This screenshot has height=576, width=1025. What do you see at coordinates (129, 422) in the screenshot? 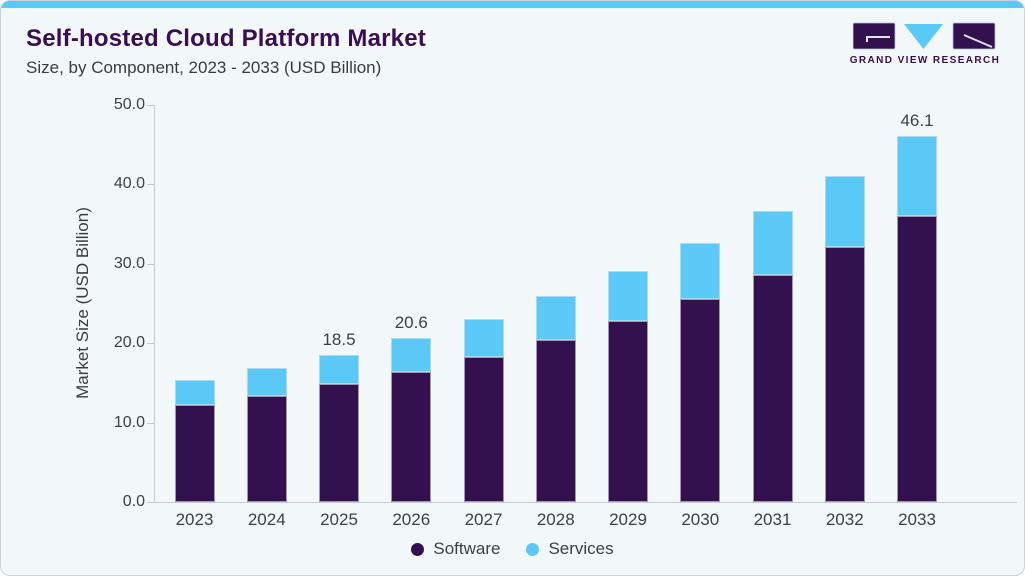
I see `y-axis-tick-label: 10.0` at bounding box center [129, 422].